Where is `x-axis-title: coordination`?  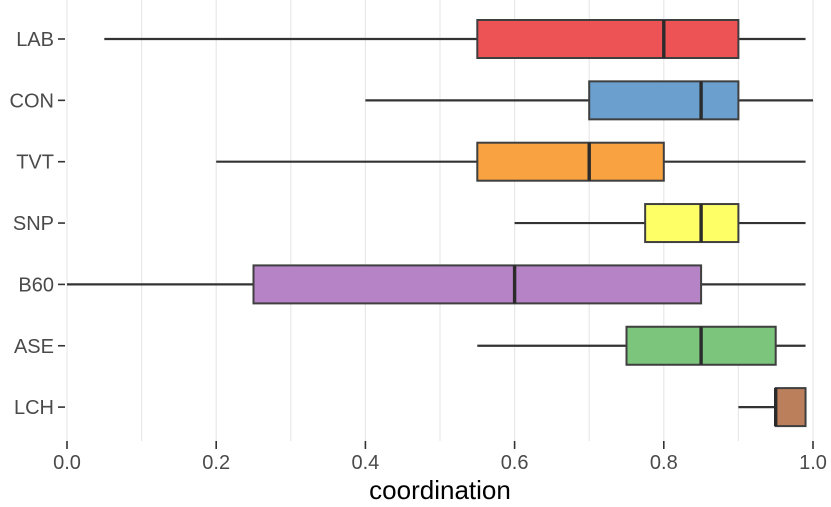
x-axis-title: coordination is located at coordinates (440, 490).